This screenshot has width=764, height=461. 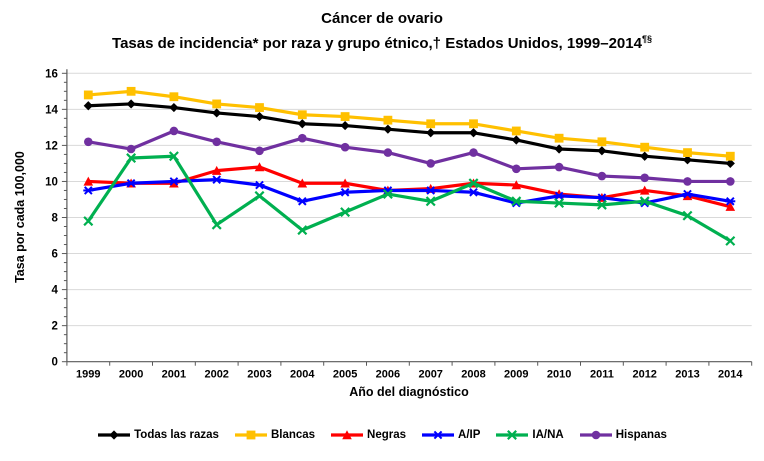 I want to click on series-line-todas-las-razas, so click(x=409, y=134).